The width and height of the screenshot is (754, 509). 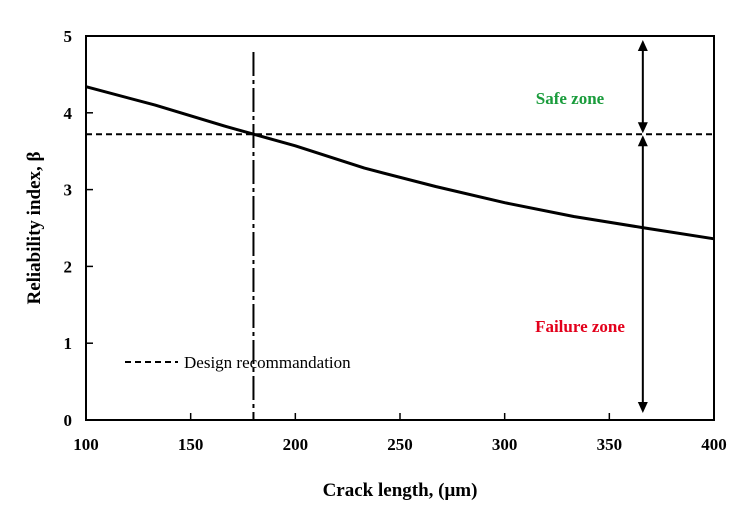 What do you see at coordinates (400, 490) in the screenshot?
I see `x-axis-title: Crack length, (μm)` at bounding box center [400, 490].